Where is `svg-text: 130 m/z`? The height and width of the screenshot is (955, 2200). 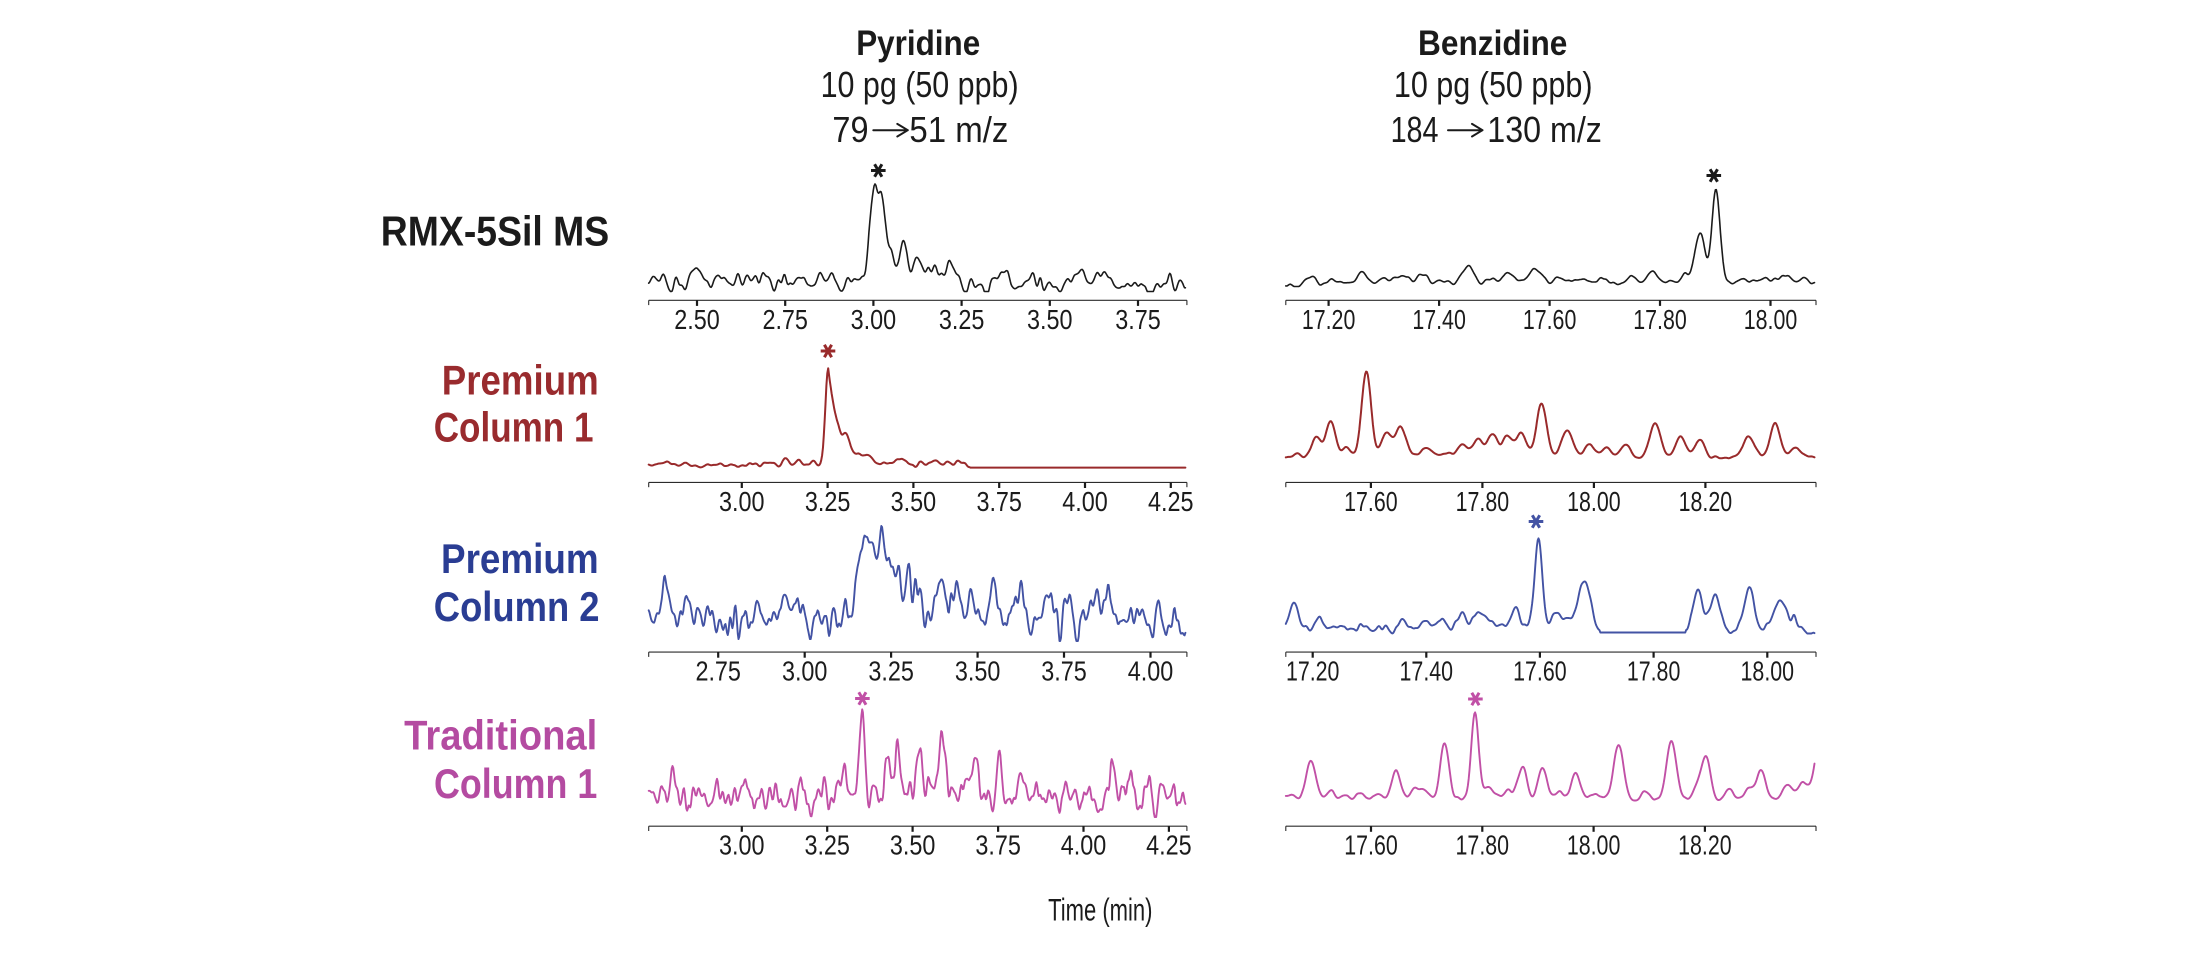 svg-text: 130 m/z is located at coordinates (1544, 129).